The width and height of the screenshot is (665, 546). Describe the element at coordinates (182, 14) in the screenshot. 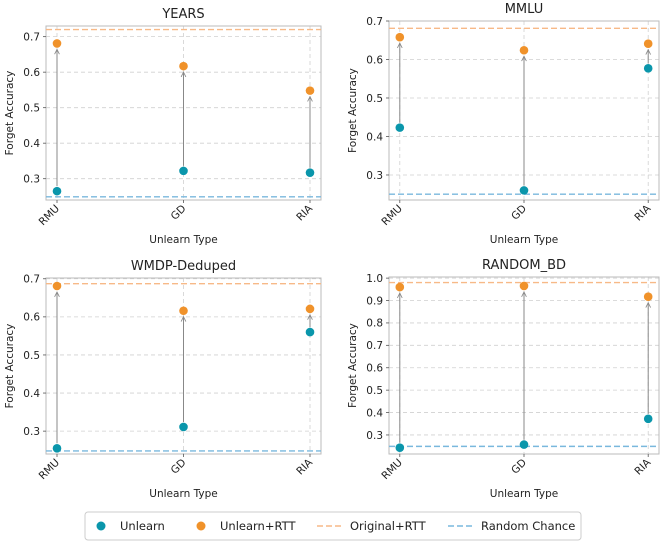

I see `chart-title: YEARS` at that location.